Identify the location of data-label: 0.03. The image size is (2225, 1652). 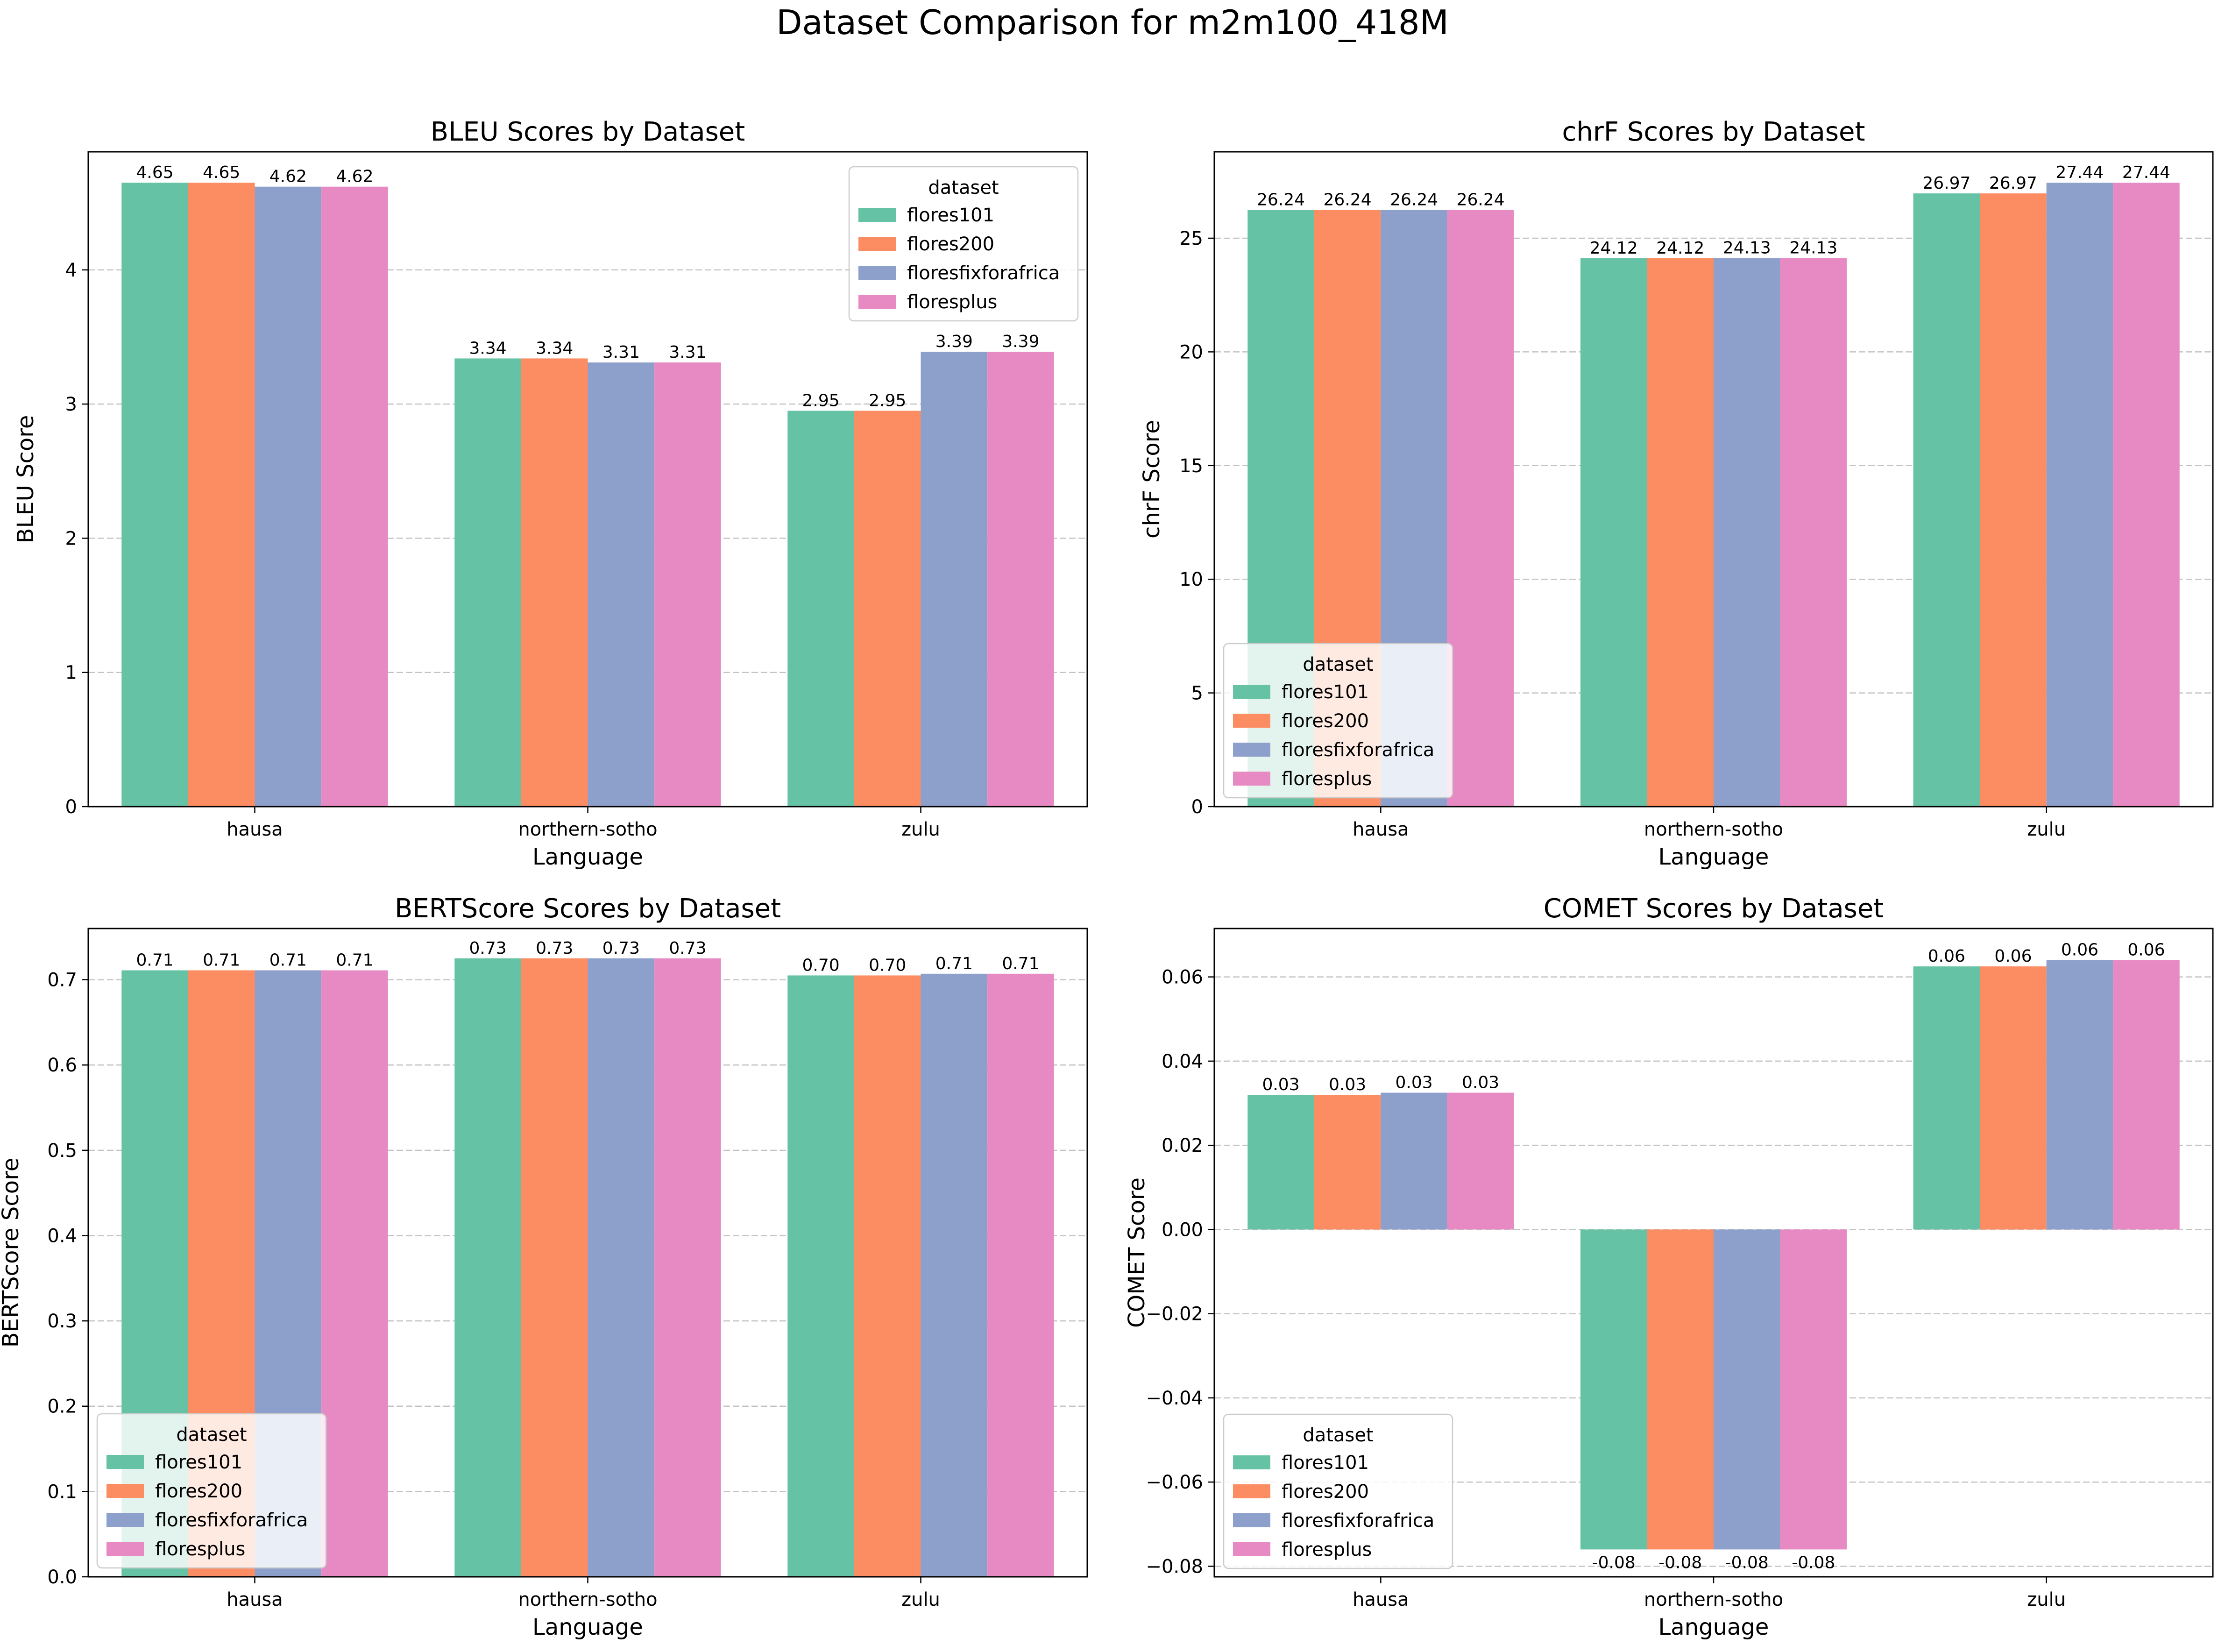
(1480, 1082).